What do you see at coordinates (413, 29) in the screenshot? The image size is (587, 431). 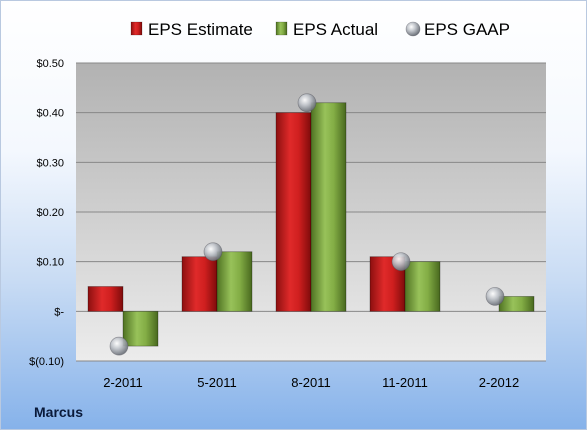 I see `legend-swatch-eps-gaap` at bounding box center [413, 29].